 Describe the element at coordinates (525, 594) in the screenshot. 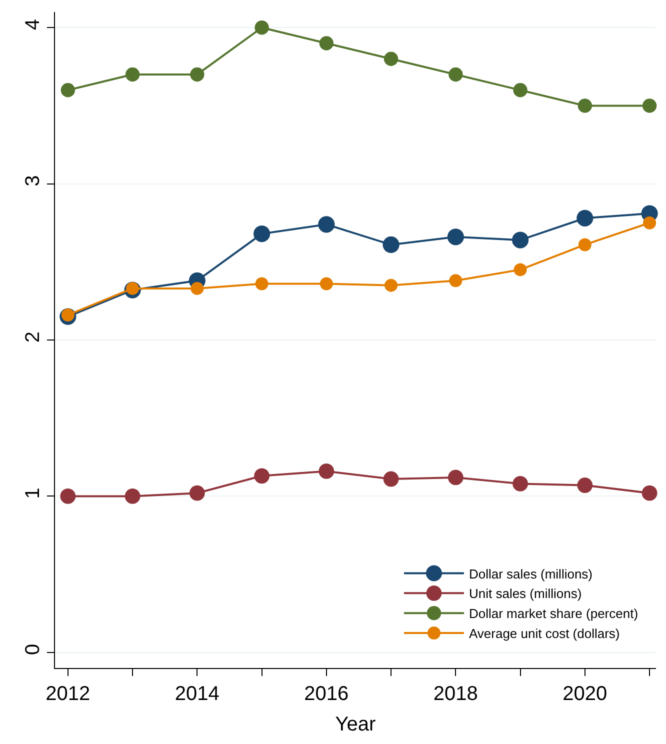

I see `legend-label: Unit sales (millions)` at that location.